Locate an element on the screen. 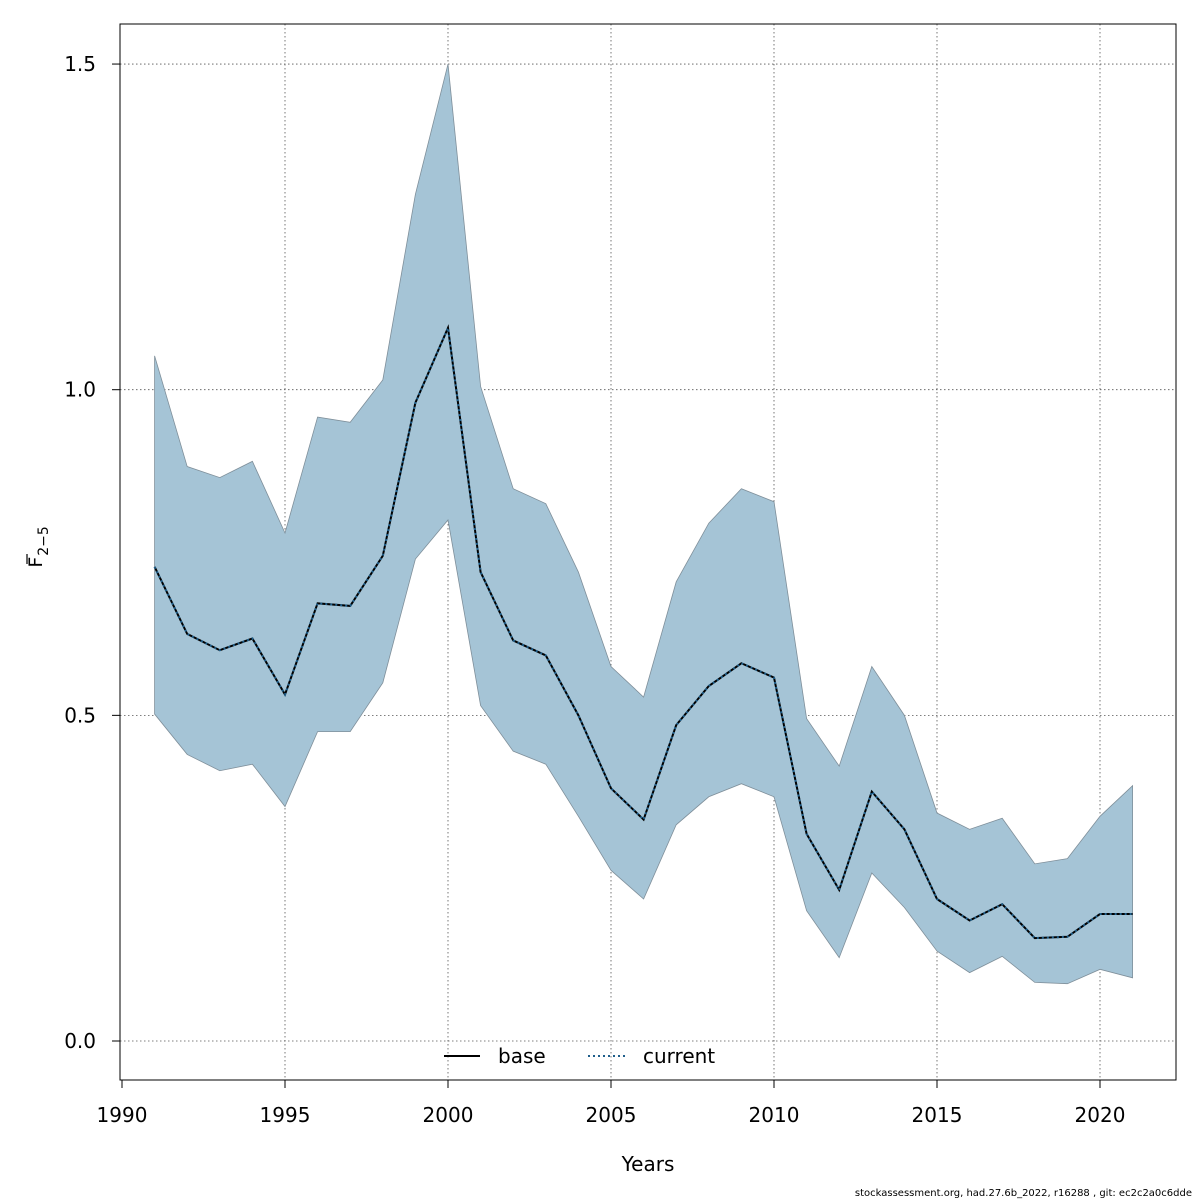 The image size is (1200, 1200). y-tick-label-1.5: 1.5 is located at coordinates (80, 64).